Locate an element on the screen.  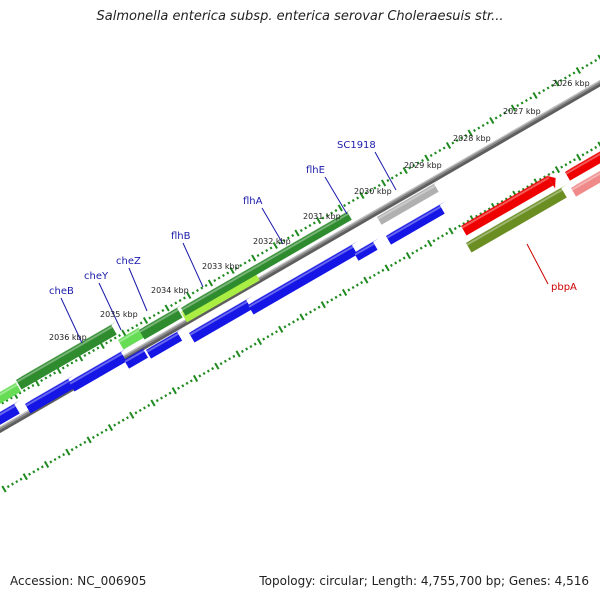
block-cheZ is located at coordinates (161, 322).